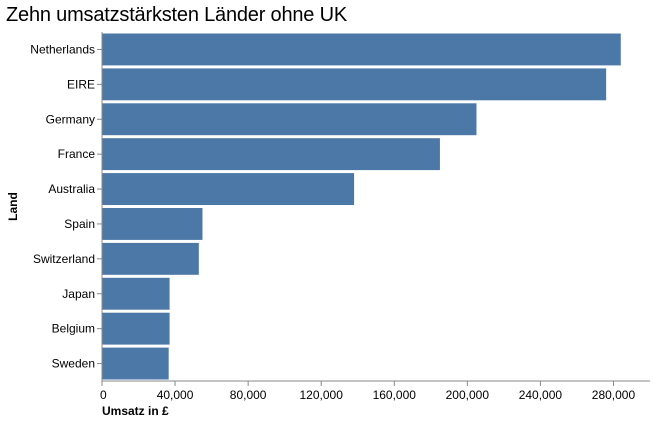 This screenshot has width=658, height=426. What do you see at coordinates (322, 395) in the screenshot?
I see `x-tick-label: 120,000` at bounding box center [322, 395].